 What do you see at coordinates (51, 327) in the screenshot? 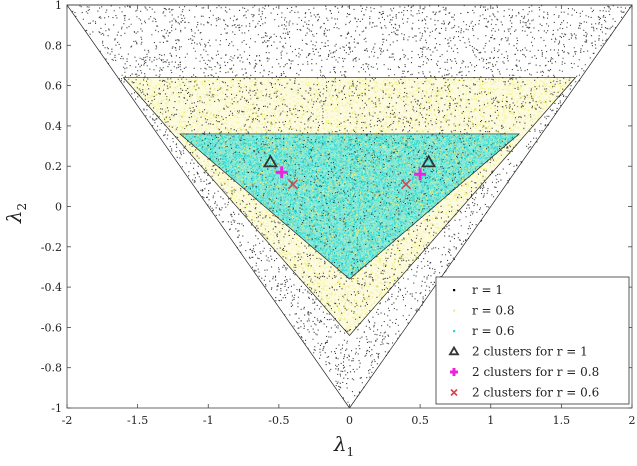
I see `y-tick-label: -0.6` at bounding box center [51, 327].